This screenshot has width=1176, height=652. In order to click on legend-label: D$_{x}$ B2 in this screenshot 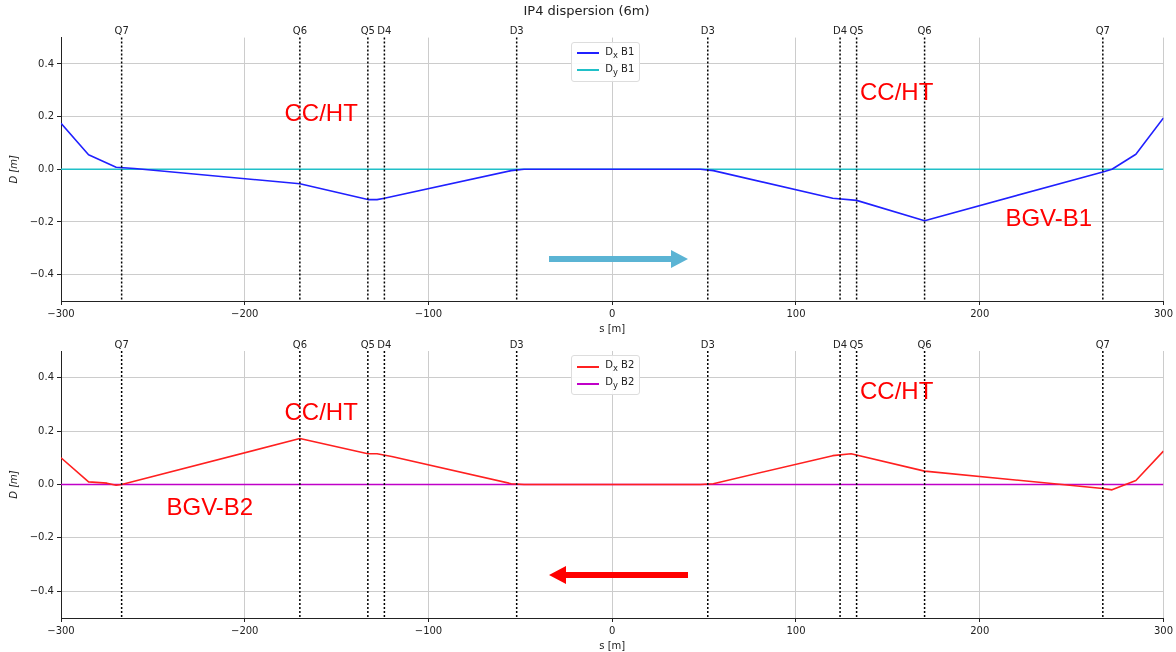, I will do `click(620, 366)`.